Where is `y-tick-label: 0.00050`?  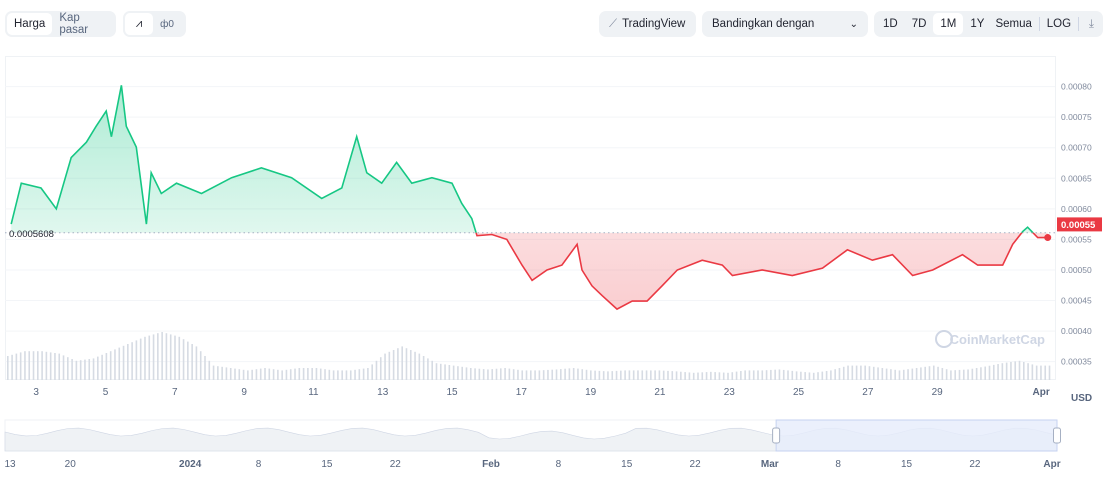
y-tick-label: 0.00050 is located at coordinates (1076, 270).